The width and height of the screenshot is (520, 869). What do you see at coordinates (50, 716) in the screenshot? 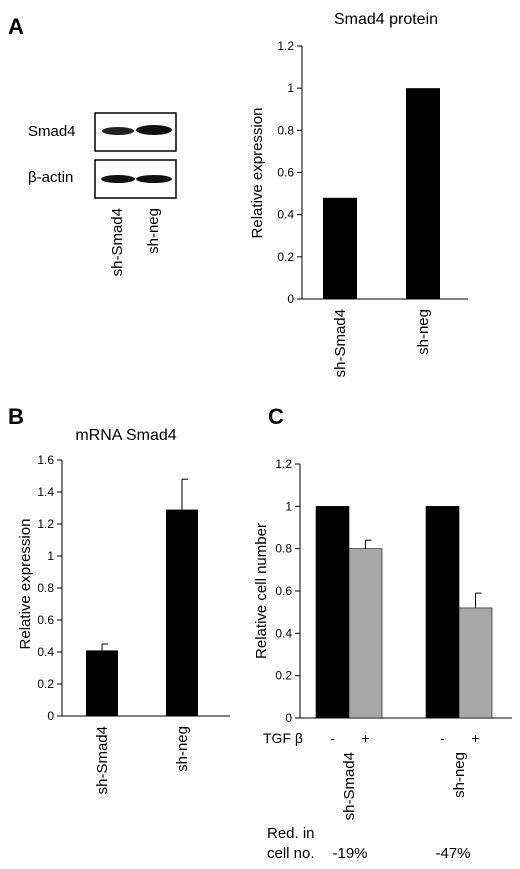
I see `chart-b-ytick-label-0: 0` at bounding box center [50, 716].